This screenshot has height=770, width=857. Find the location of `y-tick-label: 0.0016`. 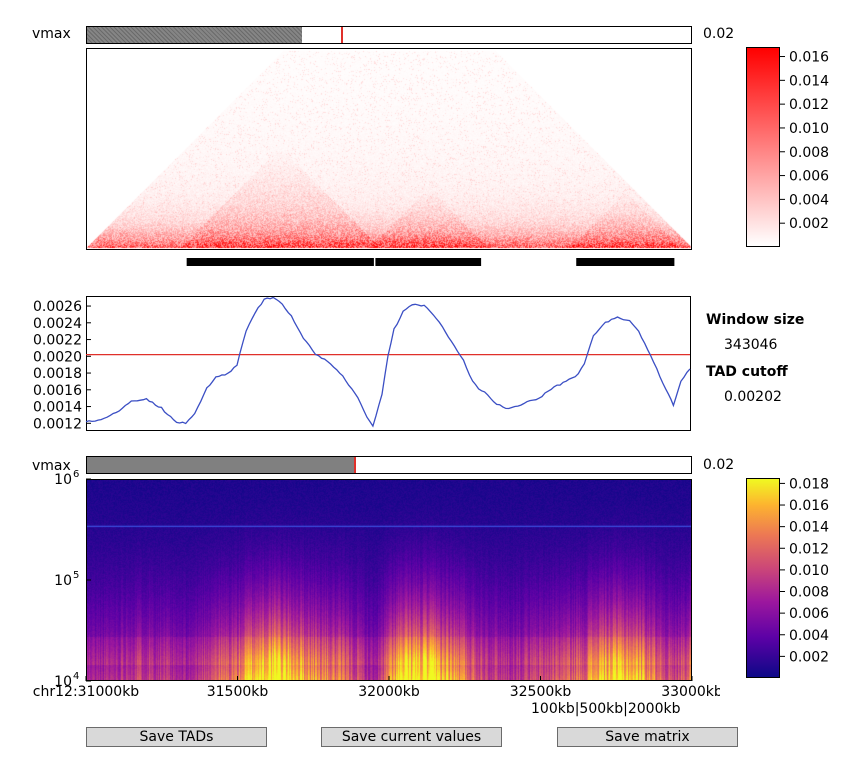

y-tick-label: 0.0016 is located at coordinates (57, 391).